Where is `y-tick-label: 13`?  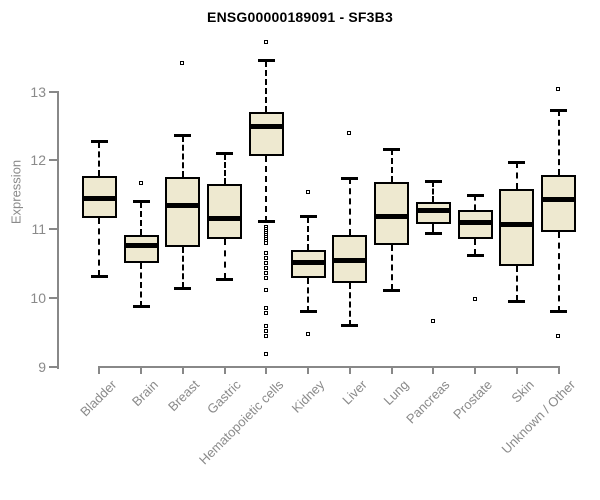 y-tick-label: 13 is located at coordinates (38, 91).